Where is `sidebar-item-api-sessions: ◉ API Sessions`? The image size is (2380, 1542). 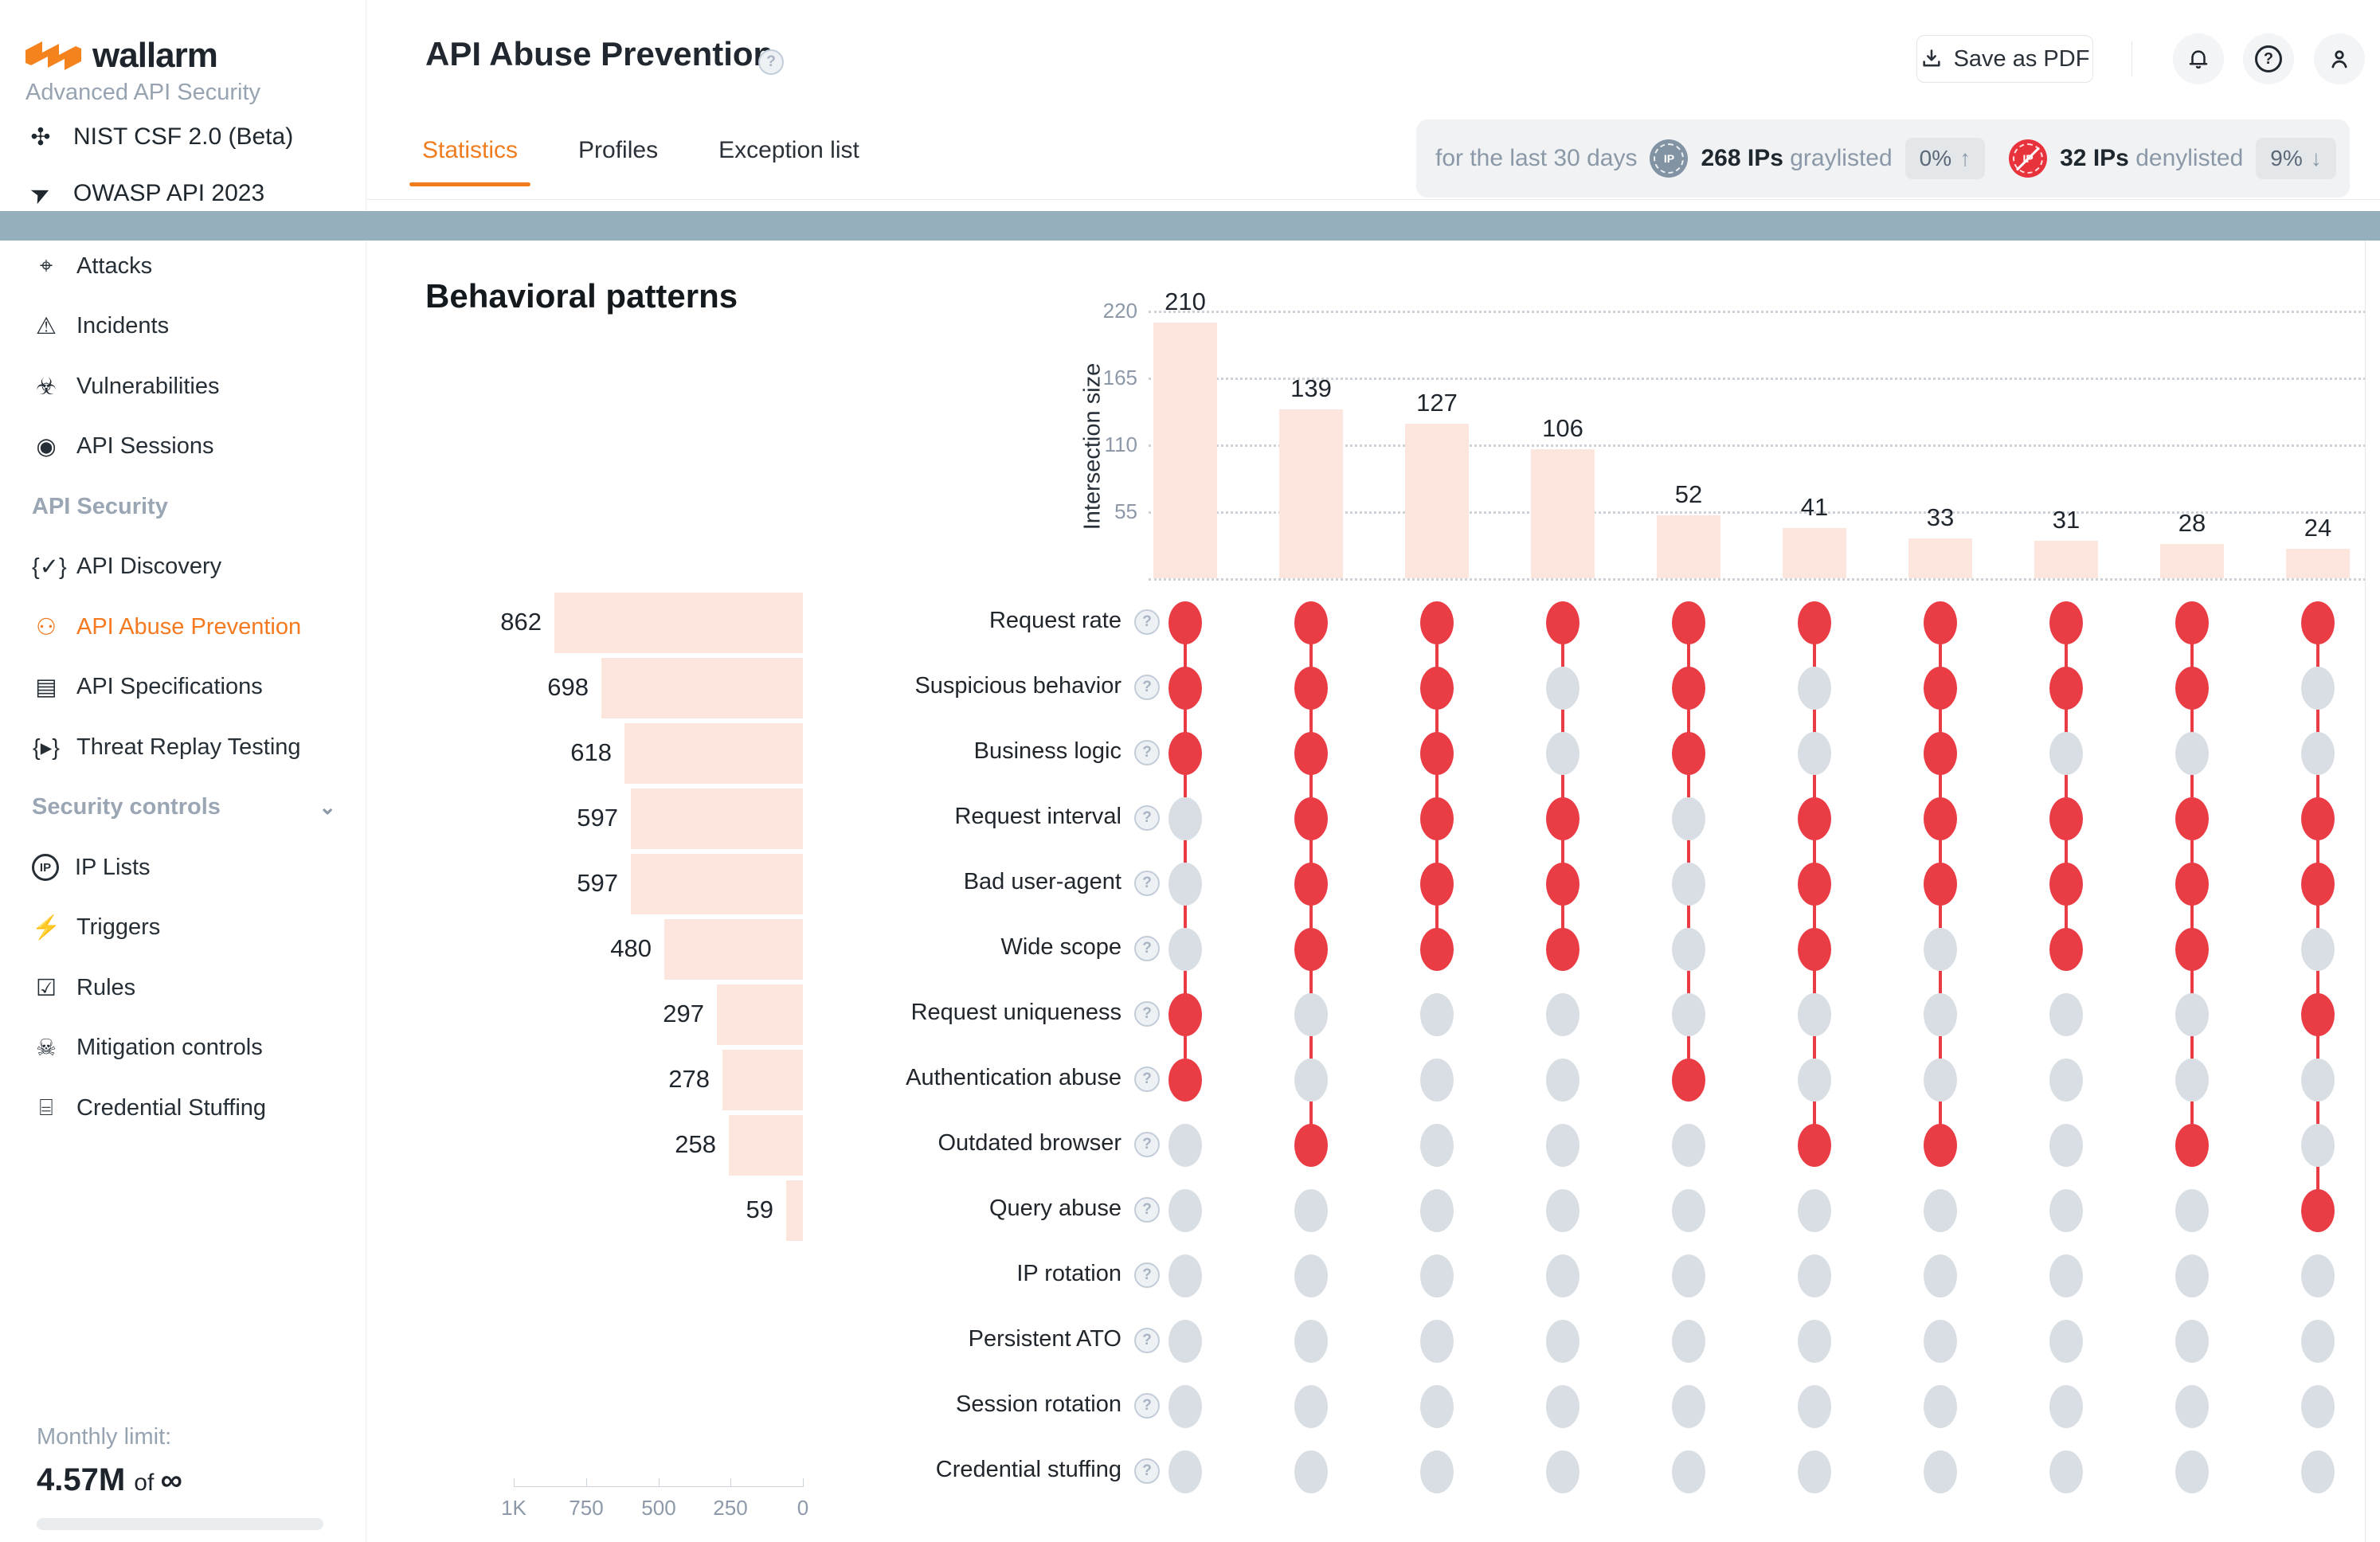
sidebar-item-api-sessions: ◉ API Sessions is located at coordinates (122, 447).